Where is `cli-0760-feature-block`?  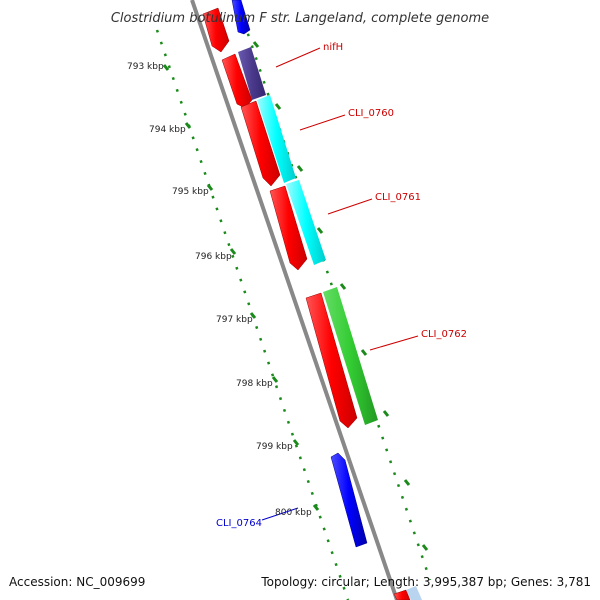 cli-0760-feature-block is located at coordinates (276, 139).